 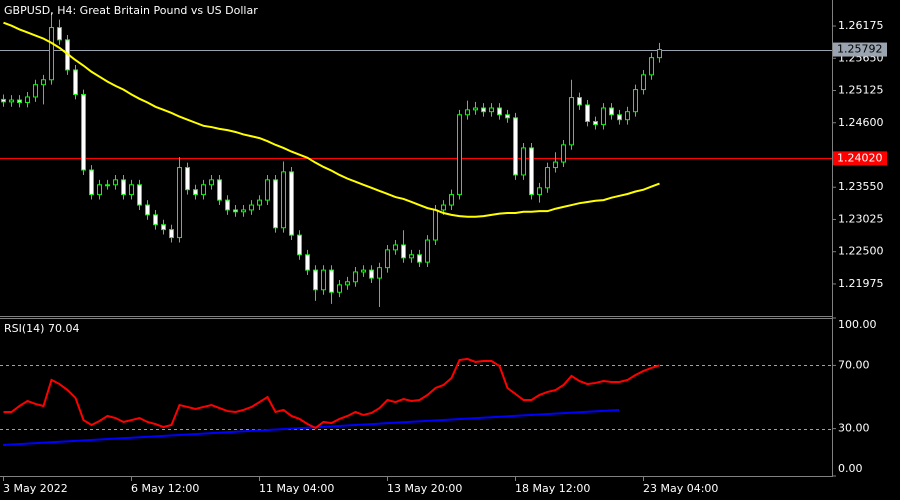 I want to click on price-label-box, so click(x=860, y=49).